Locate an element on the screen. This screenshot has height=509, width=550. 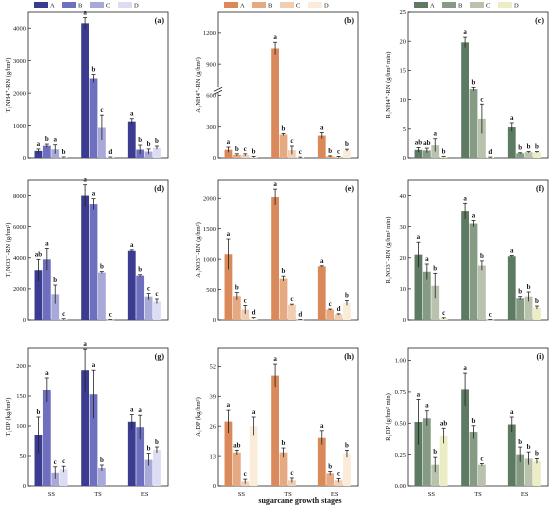
y-tick-label: 0.00 is located at coordinates (400, 486).